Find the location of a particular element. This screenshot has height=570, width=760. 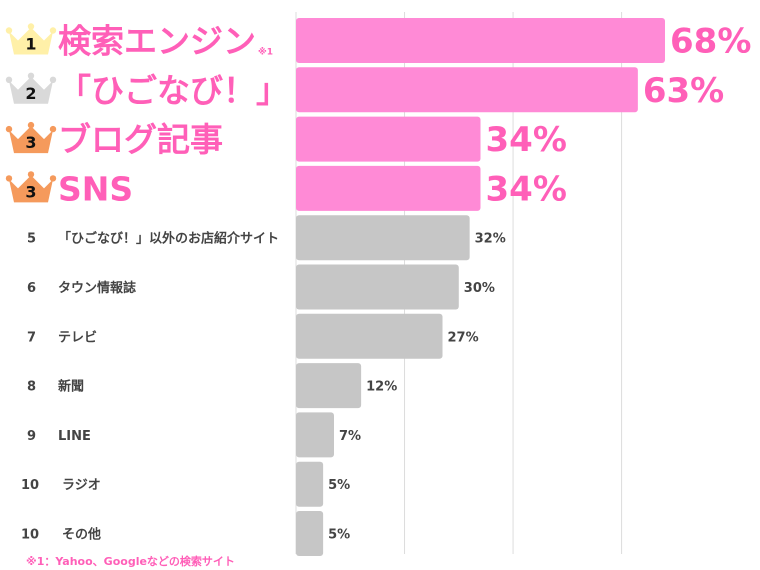

category-label: 検索エンジン is located at coordinates (157, 41).